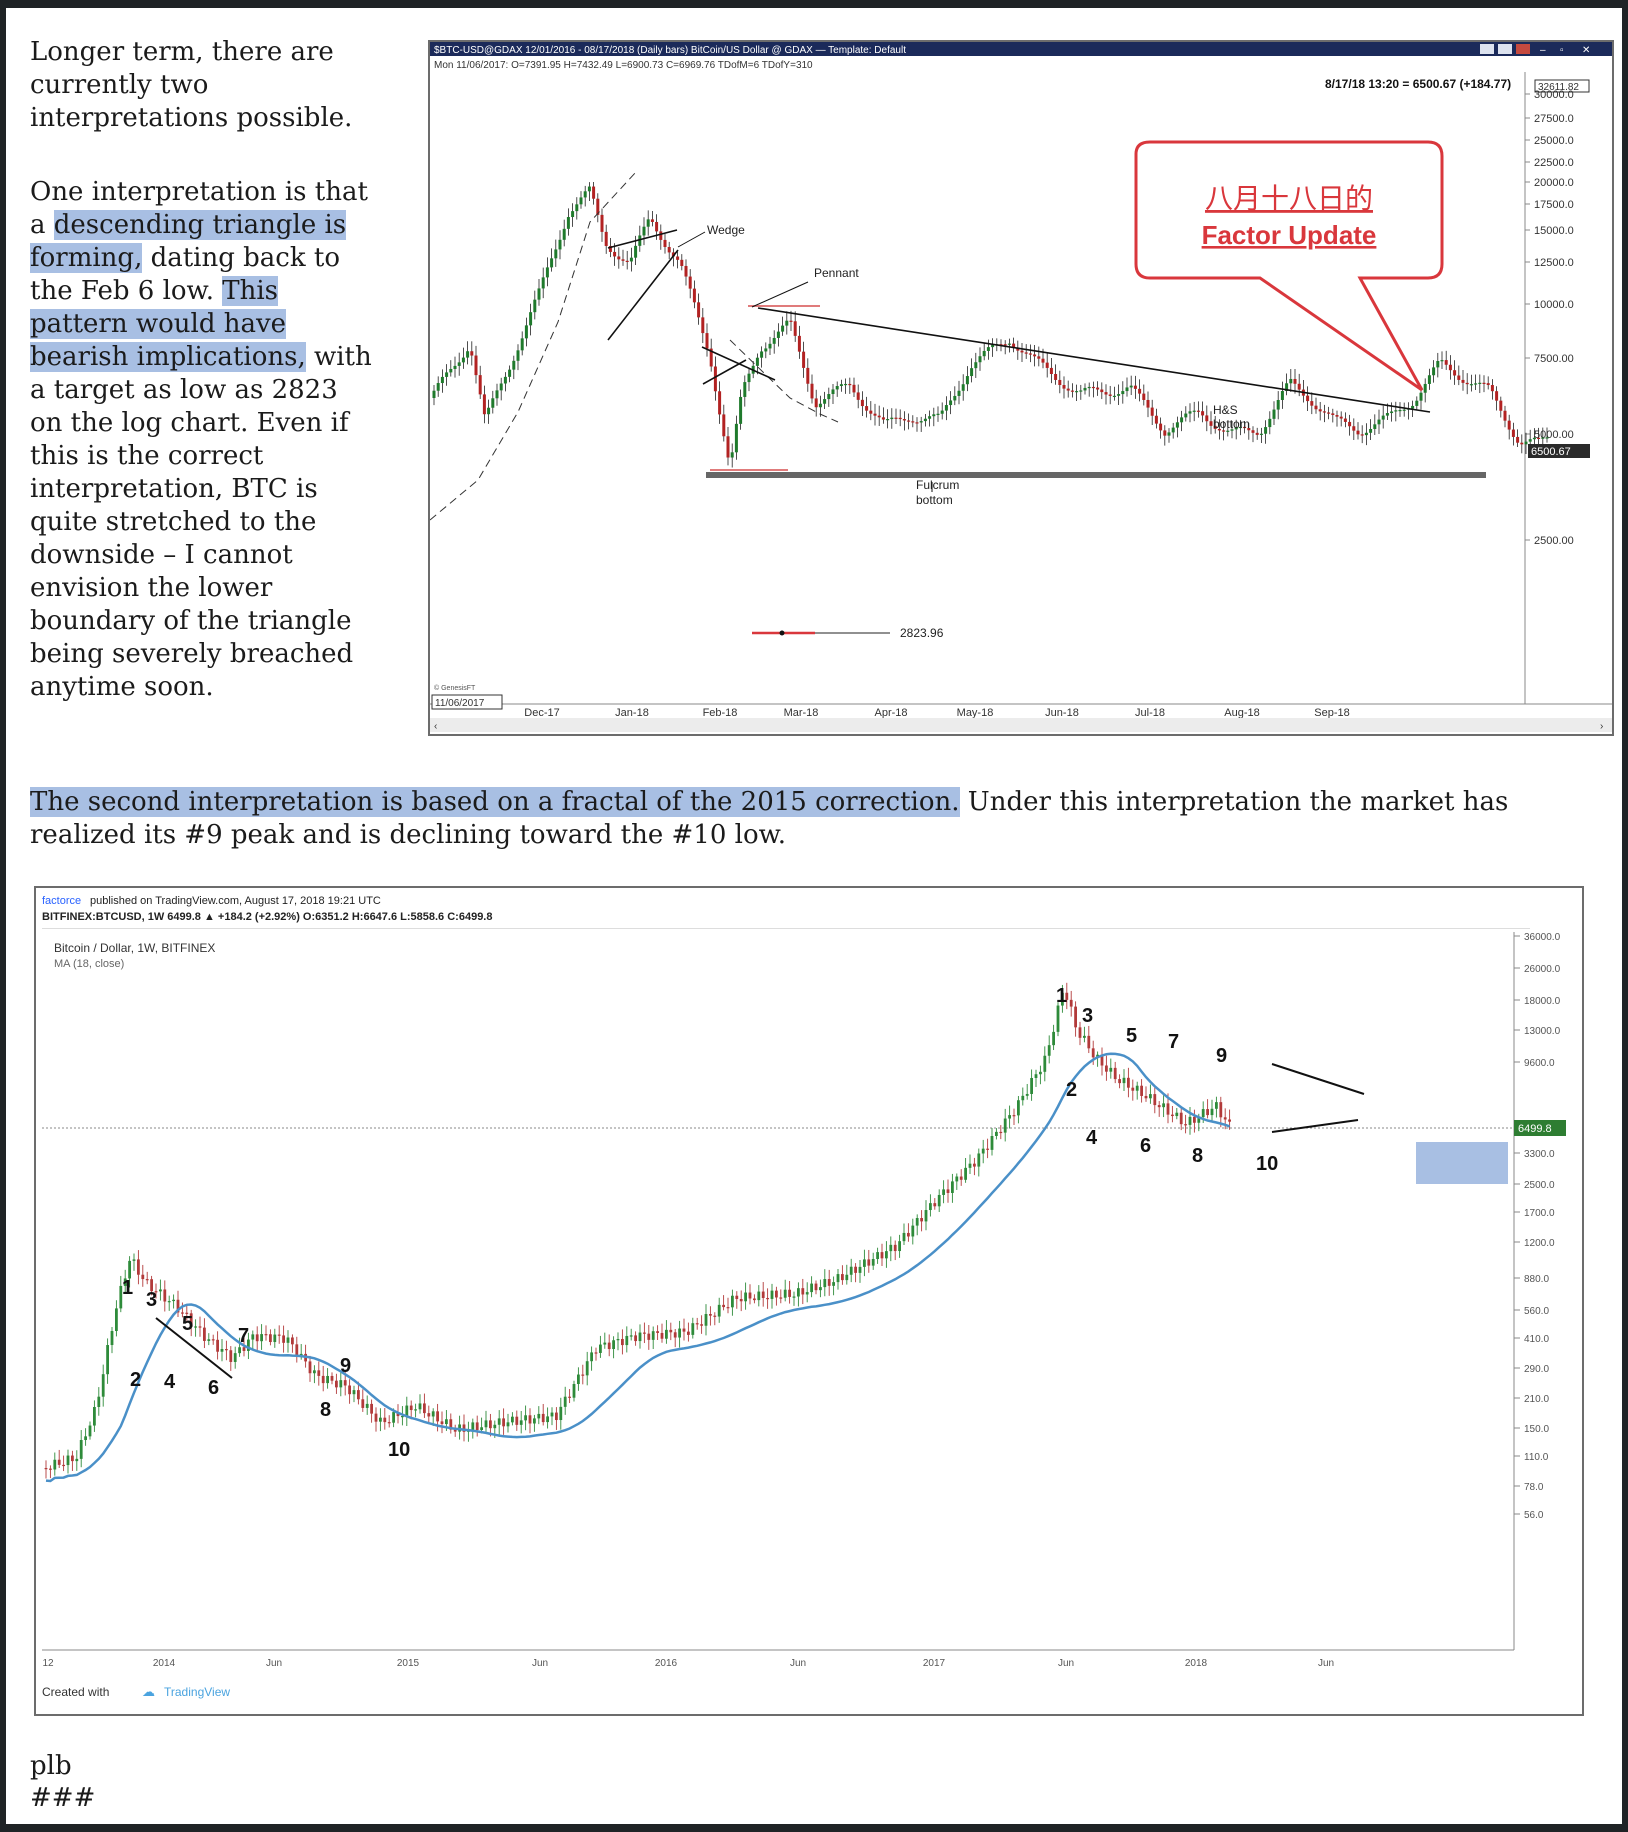 The height and width of the screenshot is (1832, 1628). I want to click on chart1-btn-link, so click(1523, 49).